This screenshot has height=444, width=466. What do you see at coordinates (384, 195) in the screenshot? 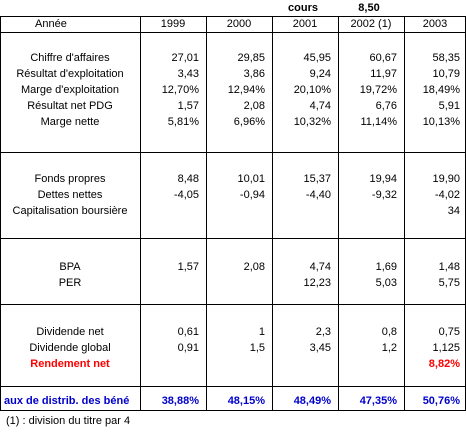
I see `section2-row-value: -9,32` at bounding box center [384, 195].